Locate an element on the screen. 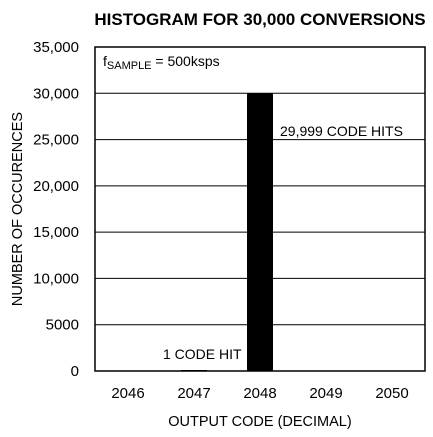 The height and width of the screenshot is (437, 433). x-tick-label: 2047 is located at coordinates (193, 393).